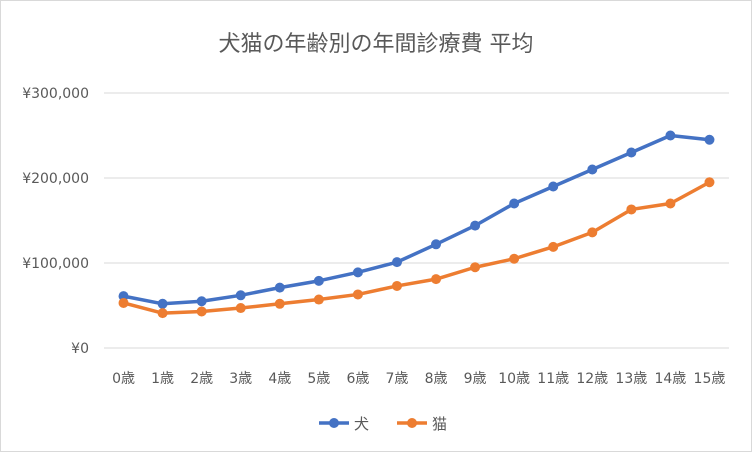  Describe the element at coordinates (344, 424) in the screenshot. I see `legend-item: 犬` at that location.